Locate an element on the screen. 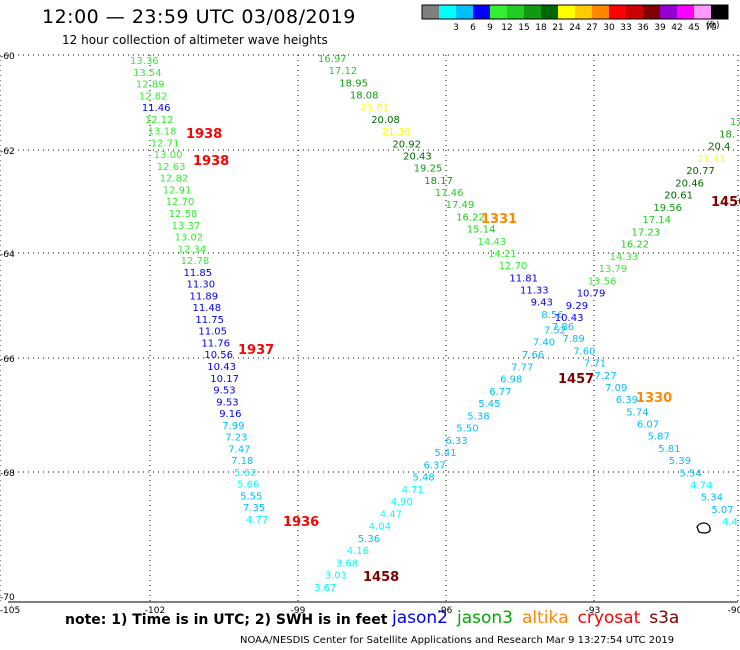  wave-height-value: 3.68 is located at coordinates (347, 564).